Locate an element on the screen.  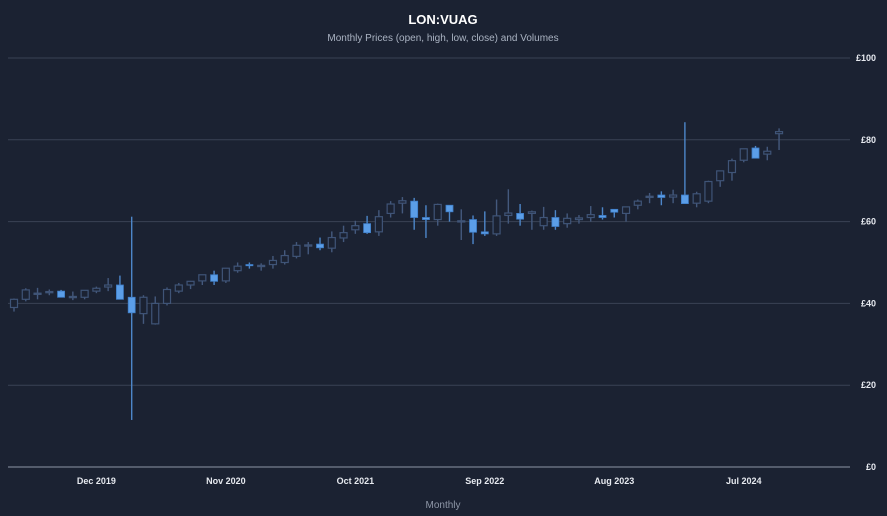
x-tick-label: Jul 2024 is located at coordinates (744, 481).